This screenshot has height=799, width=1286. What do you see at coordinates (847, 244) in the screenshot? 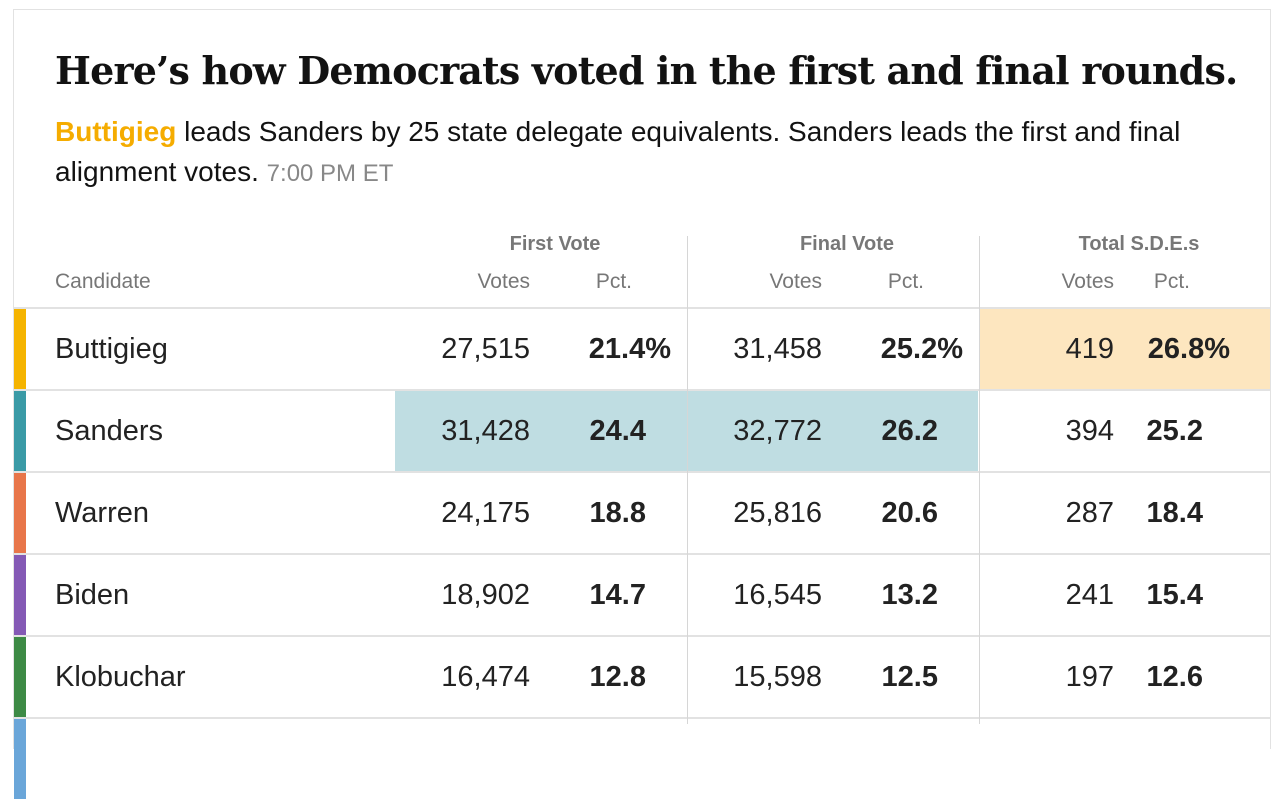
I see `header-final-vote: Final Vote` at bounding box center [847, 244].